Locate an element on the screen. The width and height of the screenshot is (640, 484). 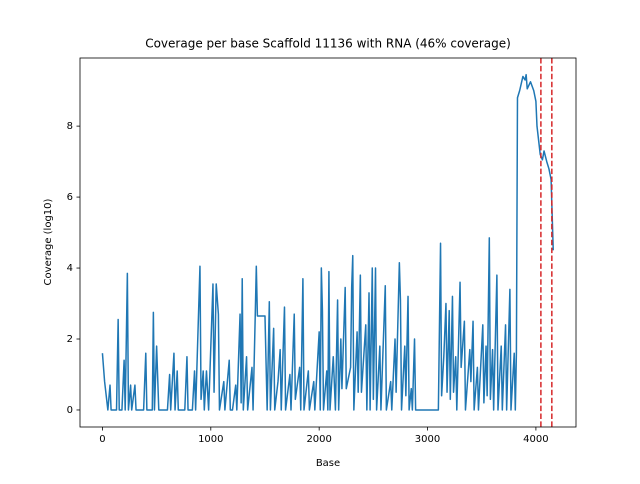
y-tick-label: 6 is located at coordinates (70, 197).